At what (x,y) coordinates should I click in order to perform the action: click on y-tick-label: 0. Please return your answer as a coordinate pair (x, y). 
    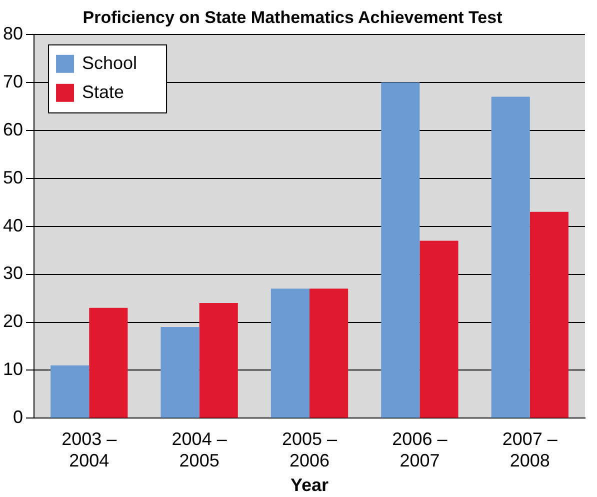
    Looking at the image, I should click on (18, 417).